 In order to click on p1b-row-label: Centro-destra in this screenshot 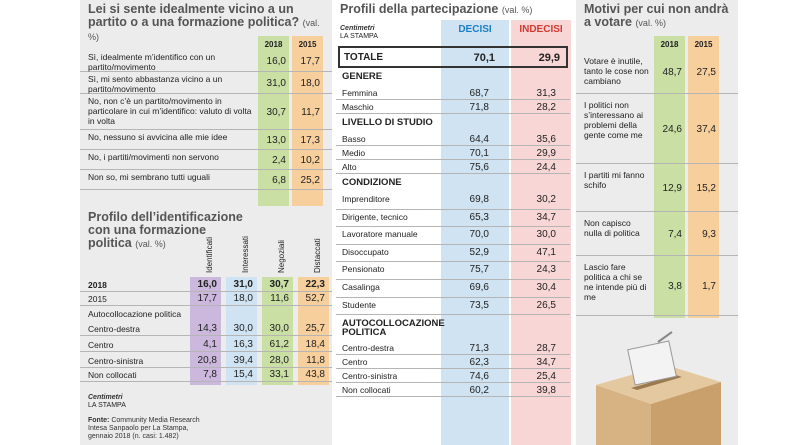, I will do `click(114, 329)`.